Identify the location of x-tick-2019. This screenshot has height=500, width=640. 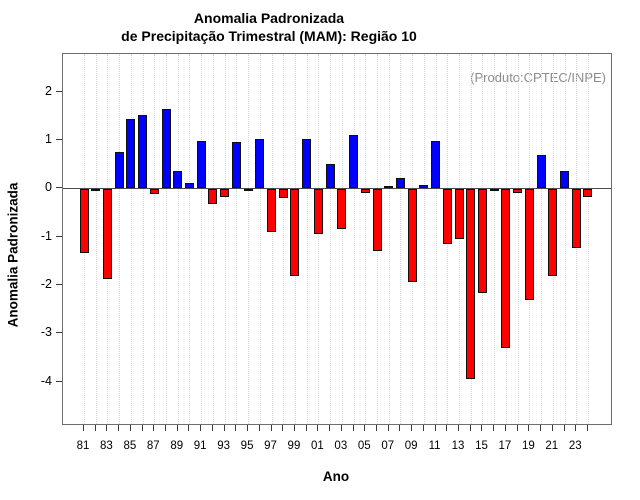
(529, 428).